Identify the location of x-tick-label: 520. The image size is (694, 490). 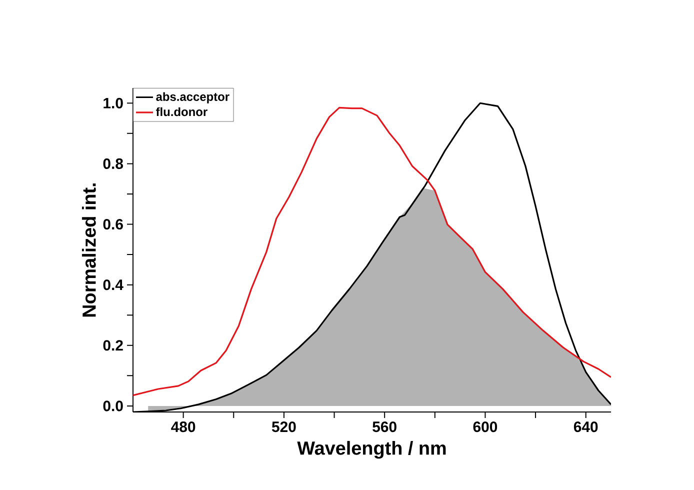
(284, 427).